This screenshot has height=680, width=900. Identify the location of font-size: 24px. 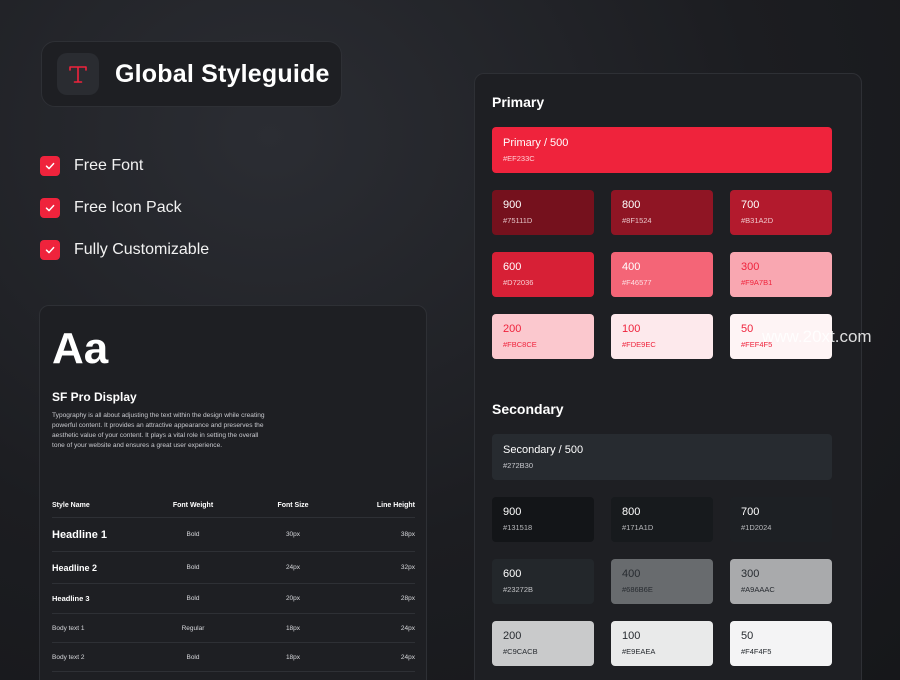
(293, 567).